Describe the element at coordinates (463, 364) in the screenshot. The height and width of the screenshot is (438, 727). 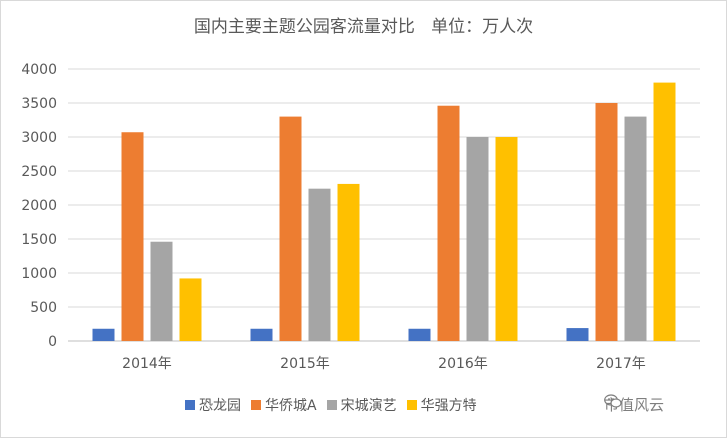
I see `x-tick-label: 2016年` at that location.